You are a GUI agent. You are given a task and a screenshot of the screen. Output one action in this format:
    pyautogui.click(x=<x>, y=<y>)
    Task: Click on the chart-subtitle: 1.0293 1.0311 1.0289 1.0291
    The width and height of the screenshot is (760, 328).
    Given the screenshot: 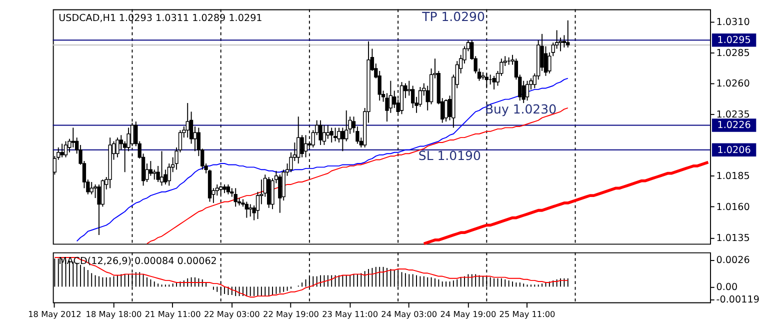 What is the action you would take?
    pyautogui.click(x=190, y=18)
    